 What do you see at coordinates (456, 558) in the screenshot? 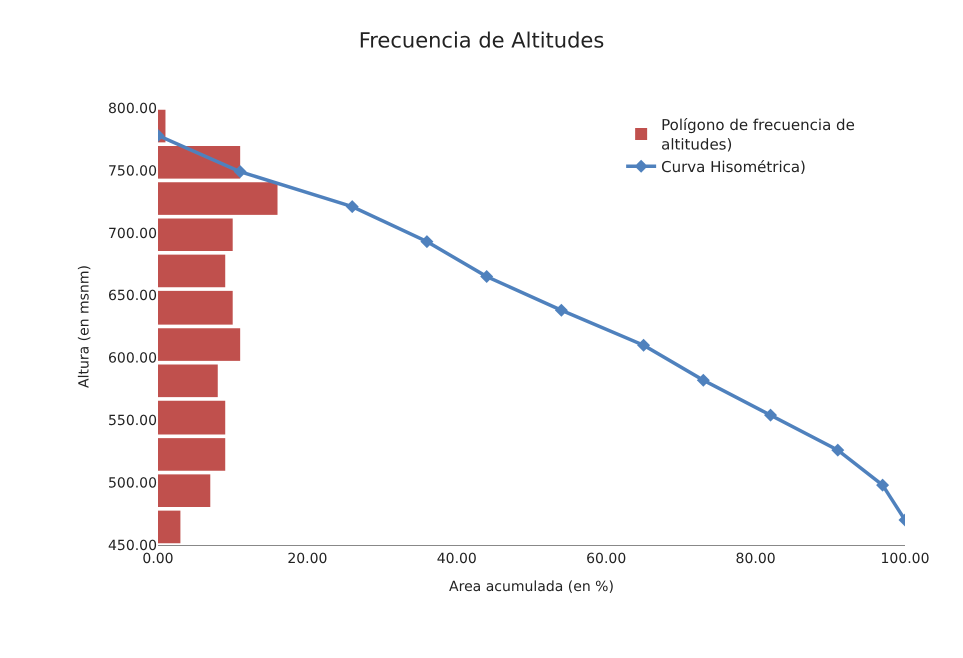
I see `x-tick-label: 40.00` at bounding box center [456, 558].